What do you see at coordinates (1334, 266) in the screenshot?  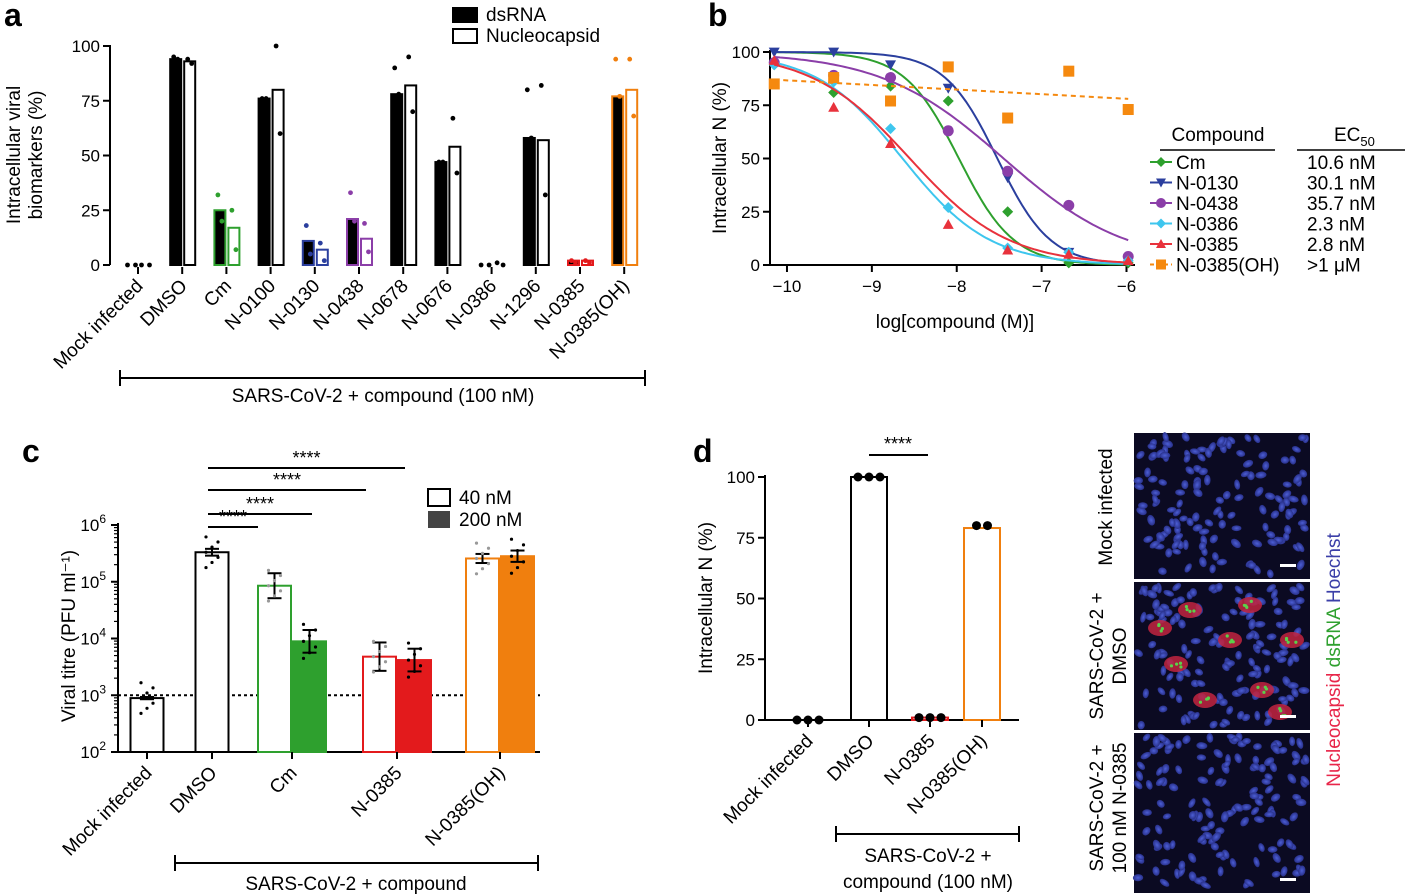 I see `legend-ec50: >1 μM` at bounding box center [1334, 266].